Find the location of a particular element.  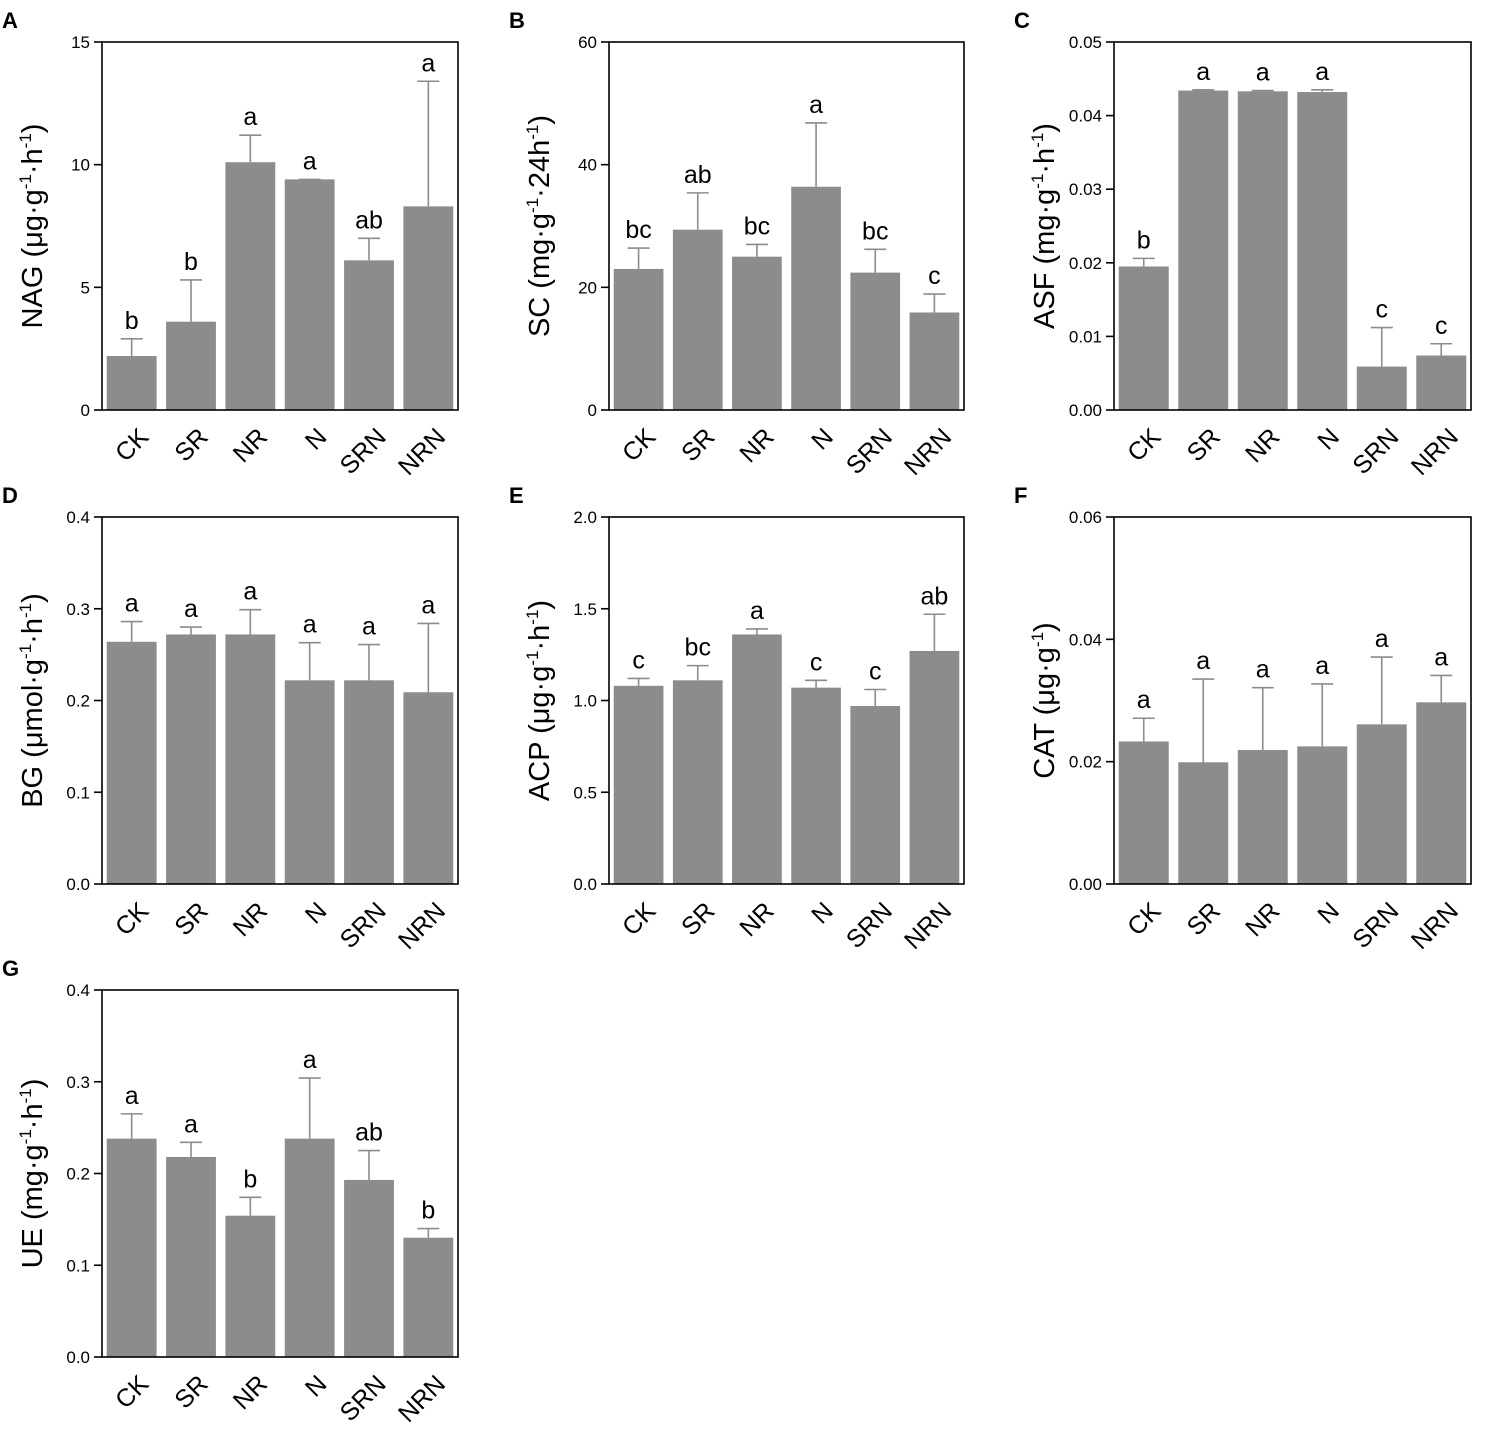

x-tick-label-f-sr: SR is located at coordinates (1204, 919).